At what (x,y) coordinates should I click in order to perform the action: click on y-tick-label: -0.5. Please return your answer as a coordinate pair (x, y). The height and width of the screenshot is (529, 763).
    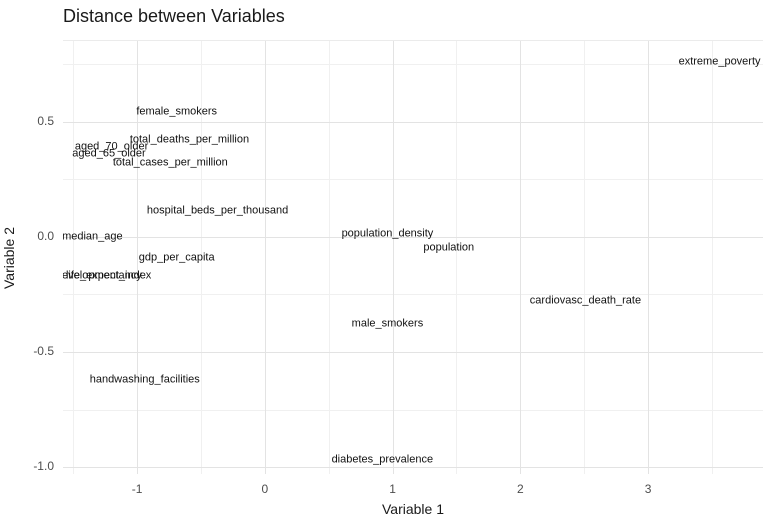
    Looking at the image, I should click on (43, 350).